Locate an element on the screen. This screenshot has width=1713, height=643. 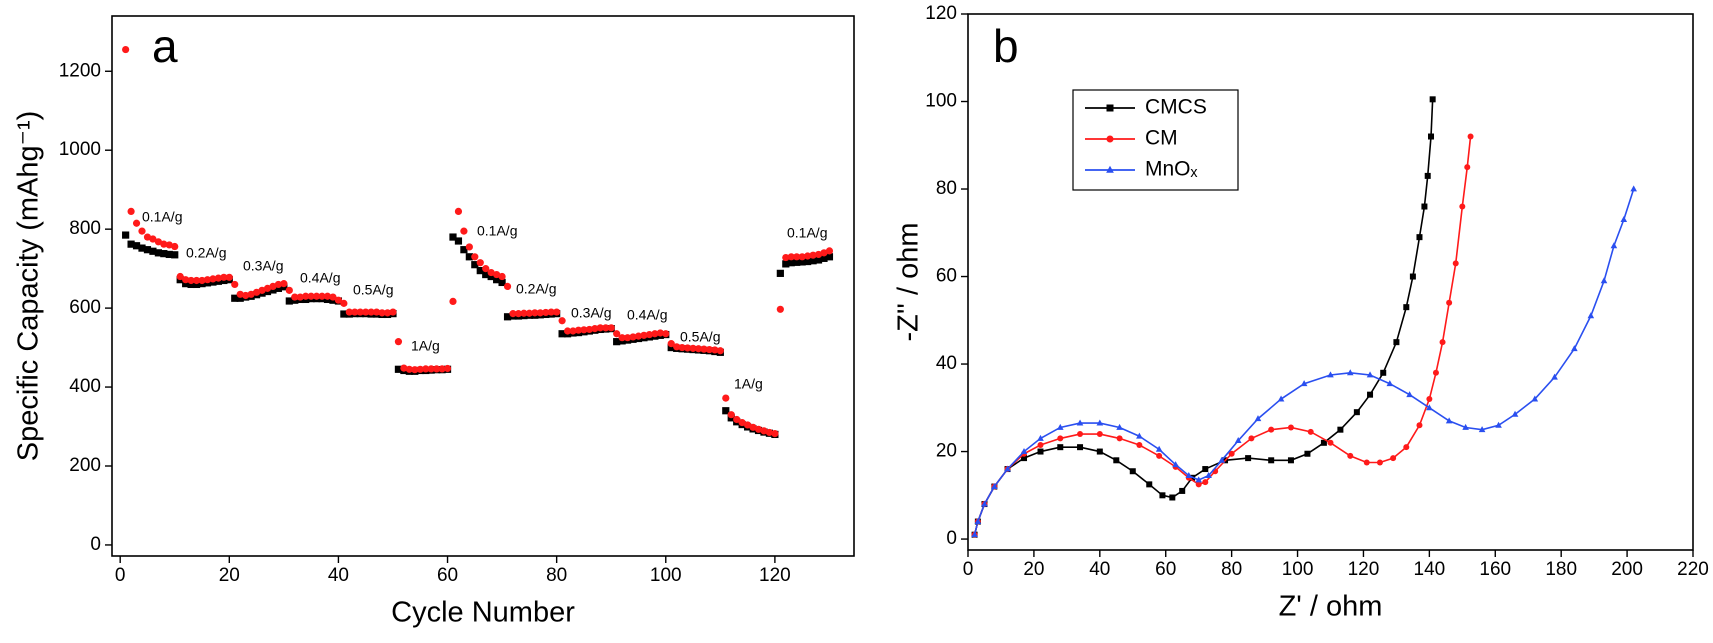
annotation: 0.1A/g is located at coordinates (162, 217).